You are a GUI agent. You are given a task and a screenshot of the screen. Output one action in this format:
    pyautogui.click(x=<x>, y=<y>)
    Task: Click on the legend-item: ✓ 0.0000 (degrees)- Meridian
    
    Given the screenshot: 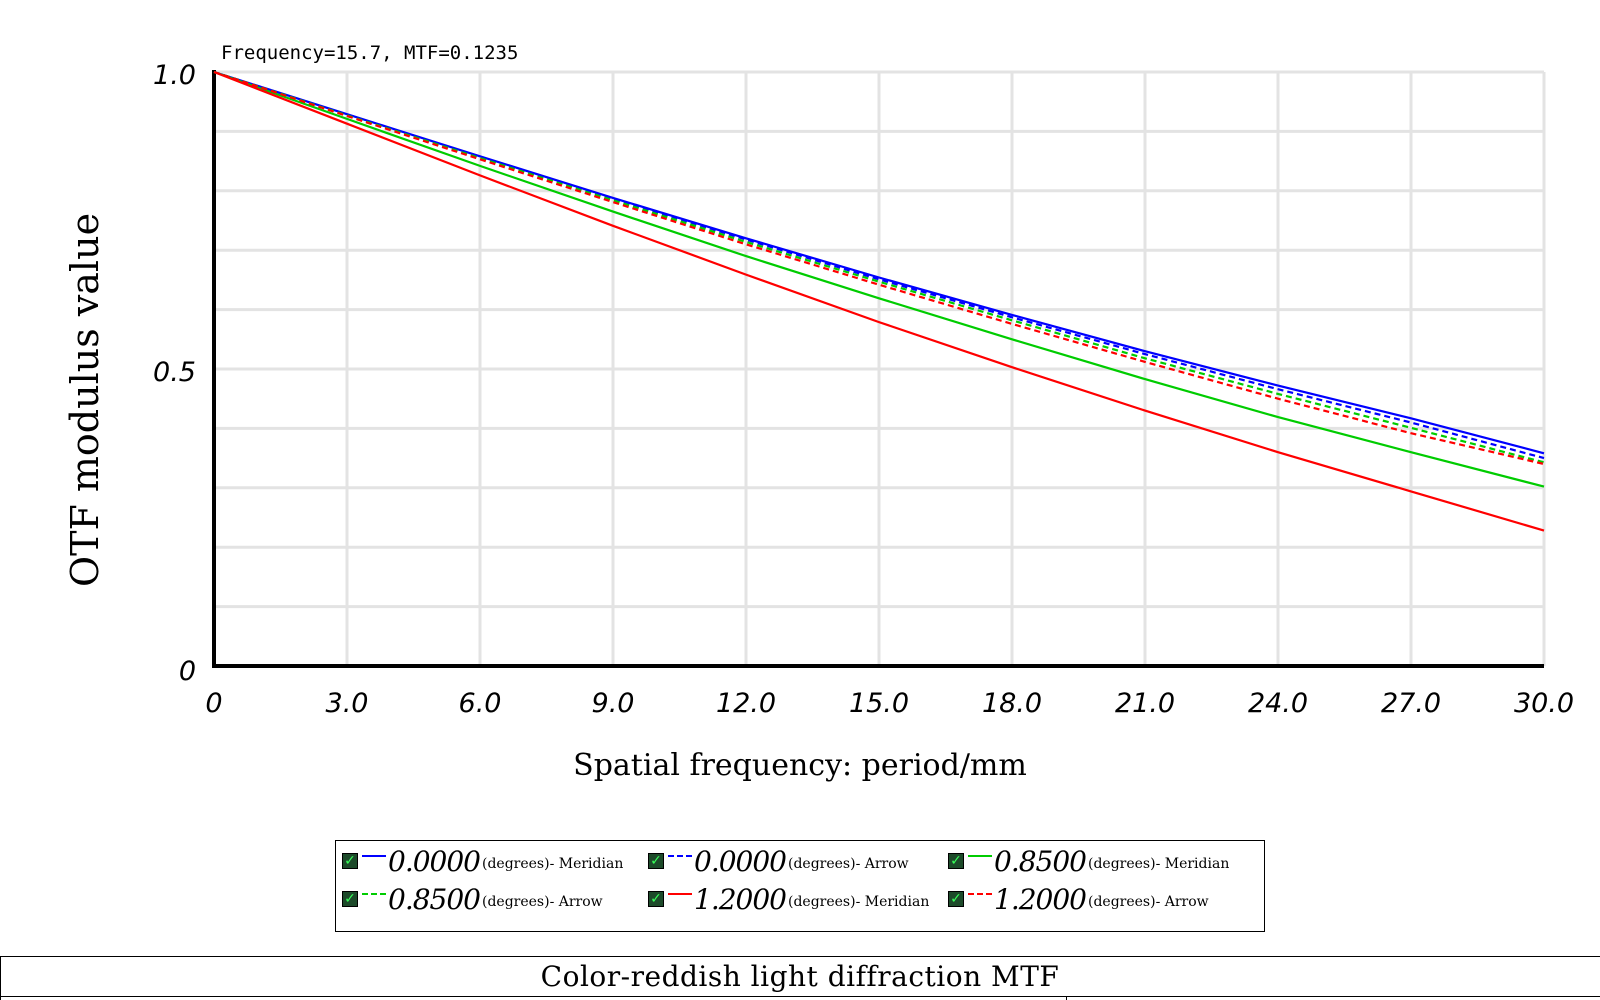 What is the action you would take?
    pyautogui.click(x=482, y=861)
    